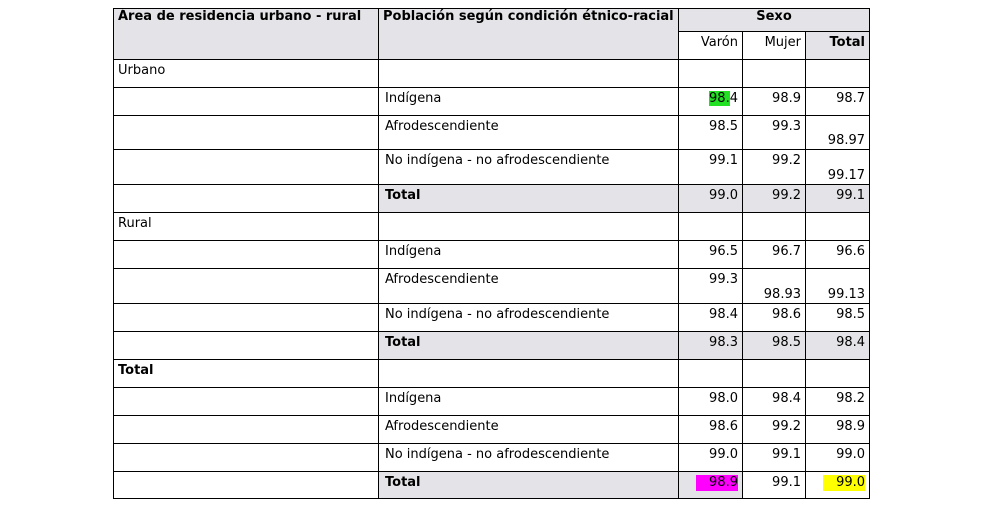 The width and height of the screenshot is (987, 509). Describe the element at coordinates (837, 286) in the screenshot. I see `cell-total: 99.13` at that location.